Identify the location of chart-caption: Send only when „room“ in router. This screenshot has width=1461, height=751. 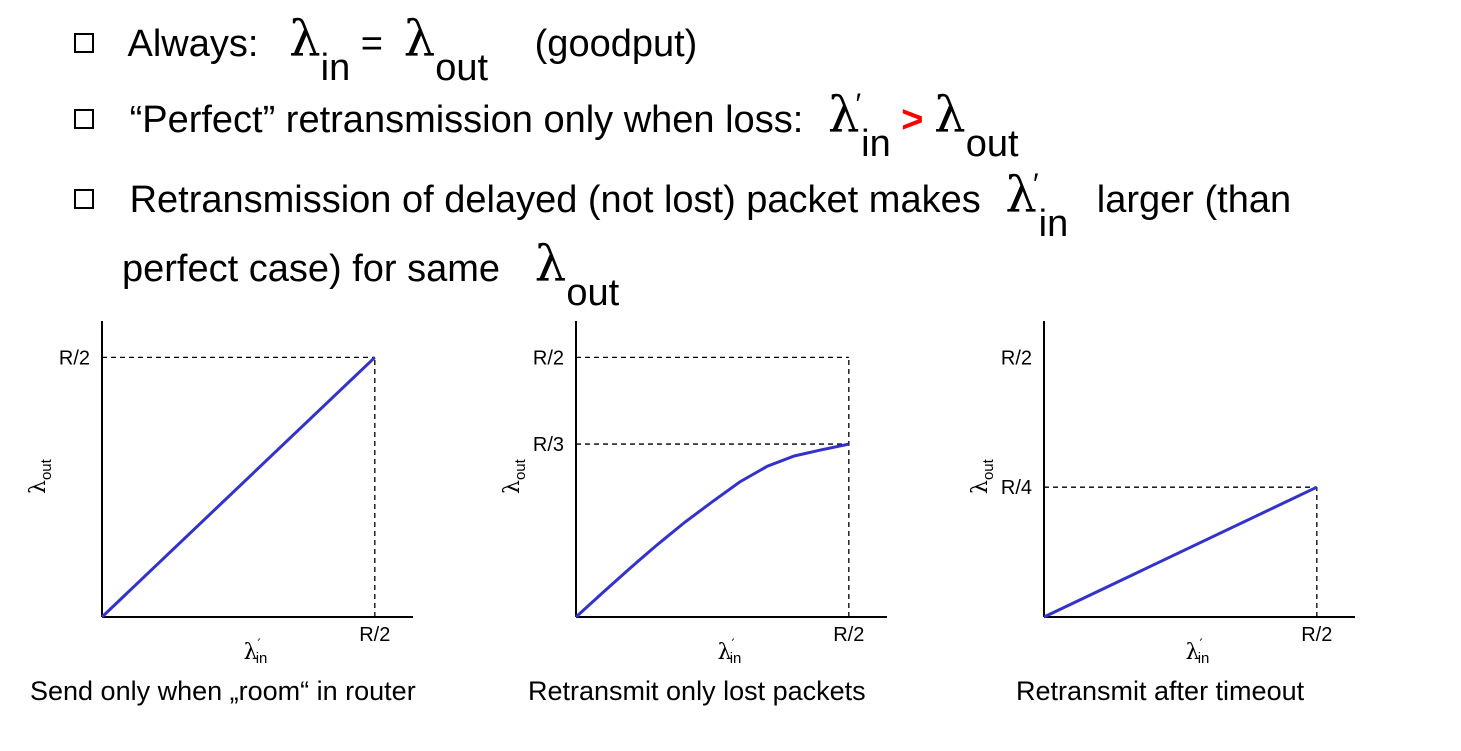
(223, 691).